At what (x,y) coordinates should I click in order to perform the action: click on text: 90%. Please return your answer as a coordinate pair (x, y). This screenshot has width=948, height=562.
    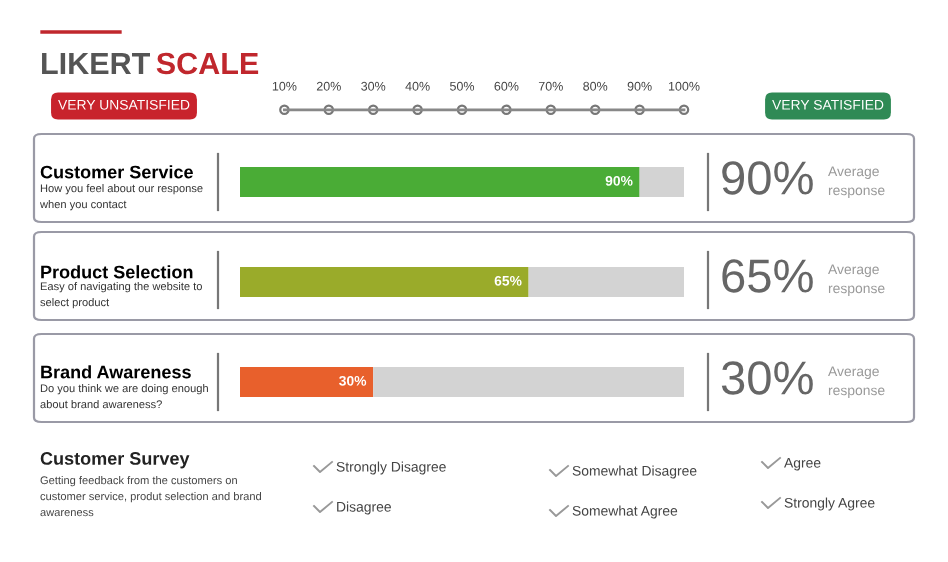
    Looking at the image, I should click on (767, 178).